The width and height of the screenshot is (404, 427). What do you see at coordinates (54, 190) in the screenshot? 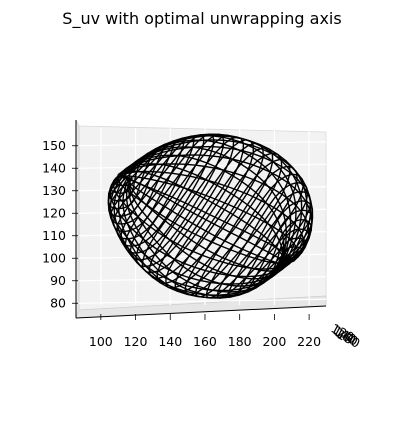
I see `z-tick-label: 130` at bounding box center [54, 190].